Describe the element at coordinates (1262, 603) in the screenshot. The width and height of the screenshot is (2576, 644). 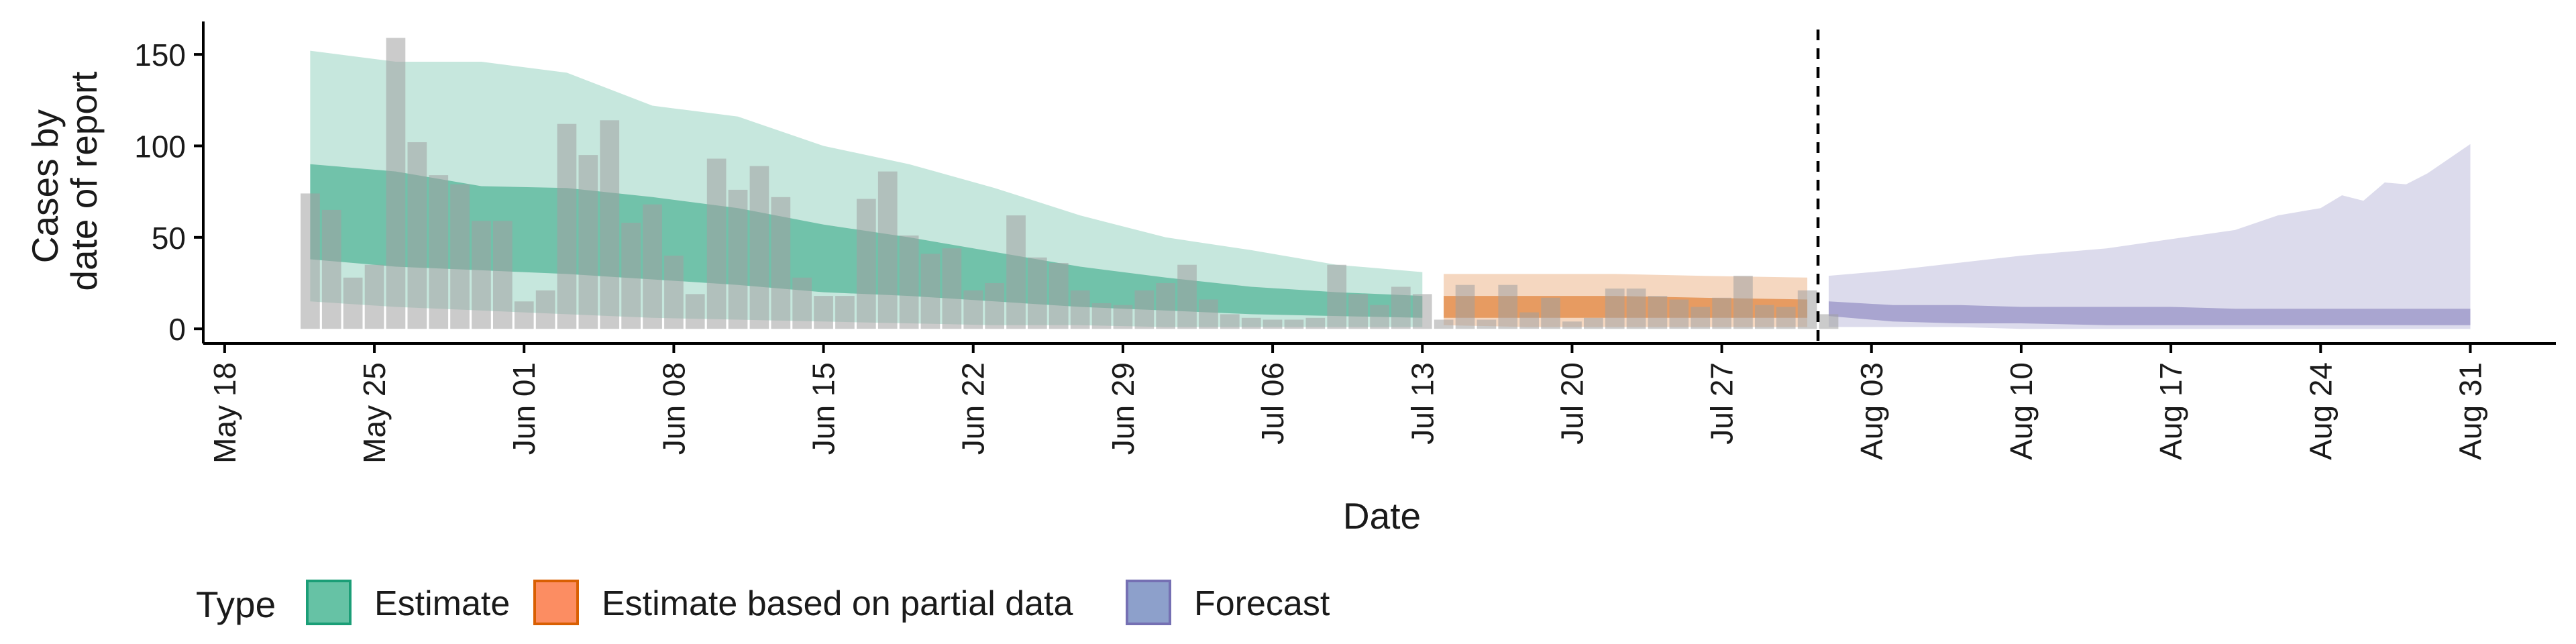
I see `legend-entry-label: Forecast` at that location.